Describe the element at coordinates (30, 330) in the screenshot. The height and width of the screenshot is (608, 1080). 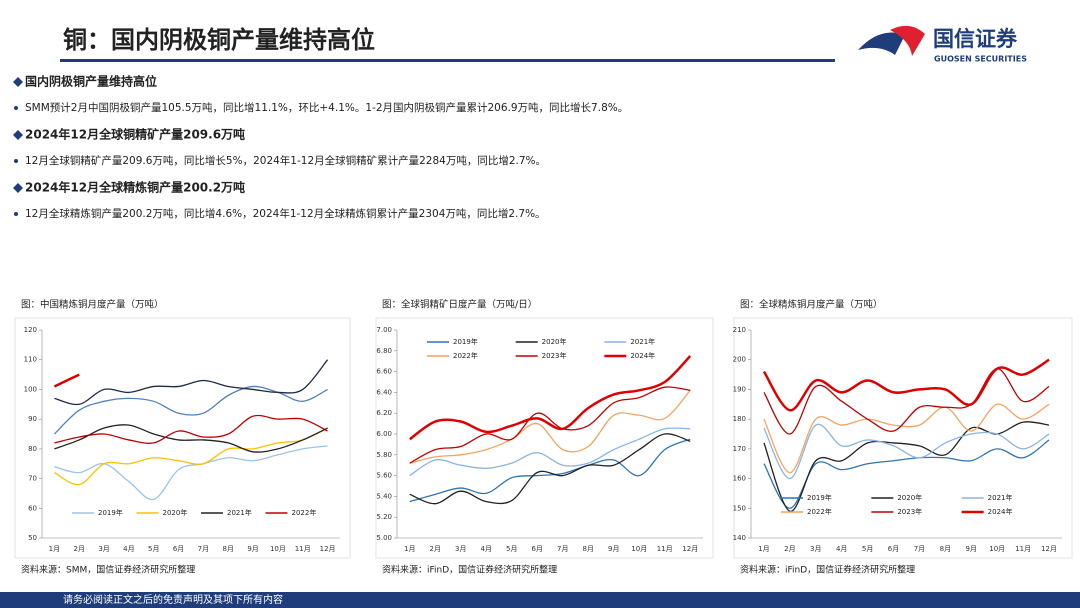
I see `y-tick-label: 120` at that location.